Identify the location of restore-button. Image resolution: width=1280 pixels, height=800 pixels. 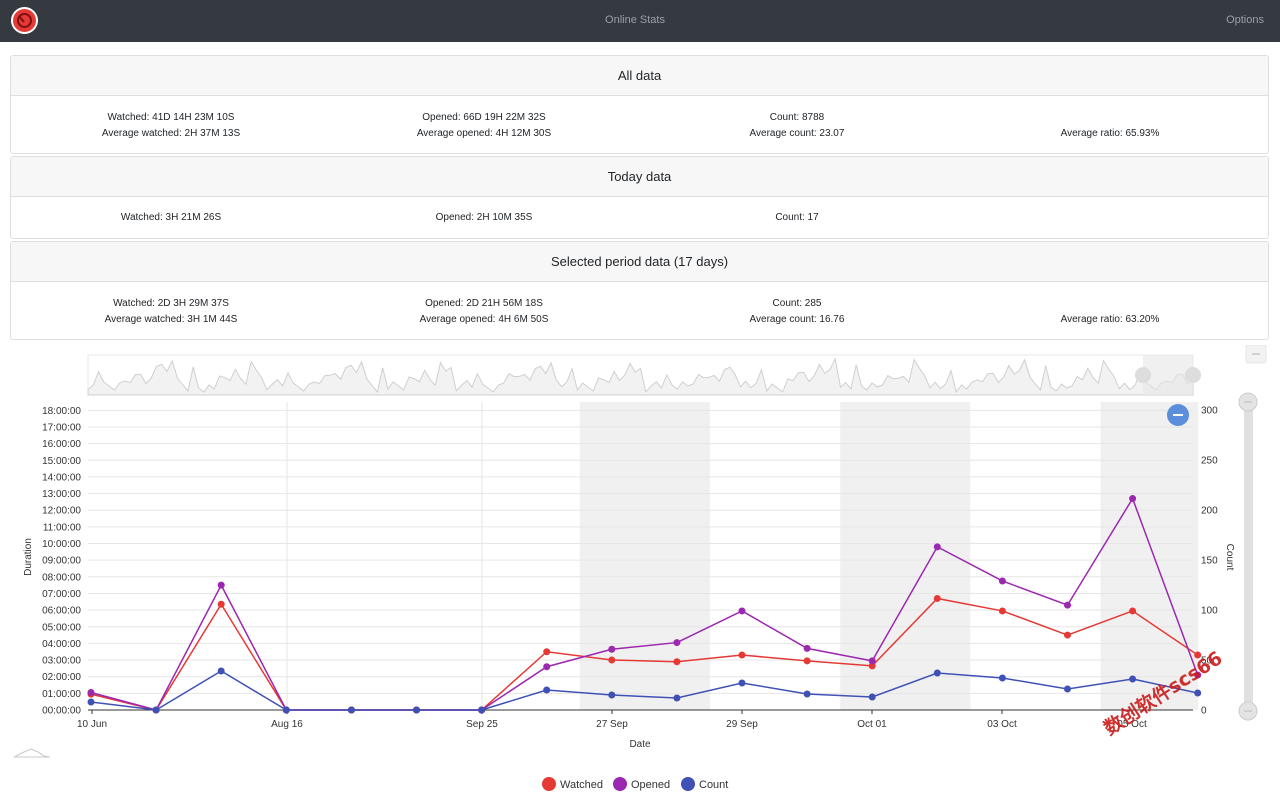
(1256, 354).